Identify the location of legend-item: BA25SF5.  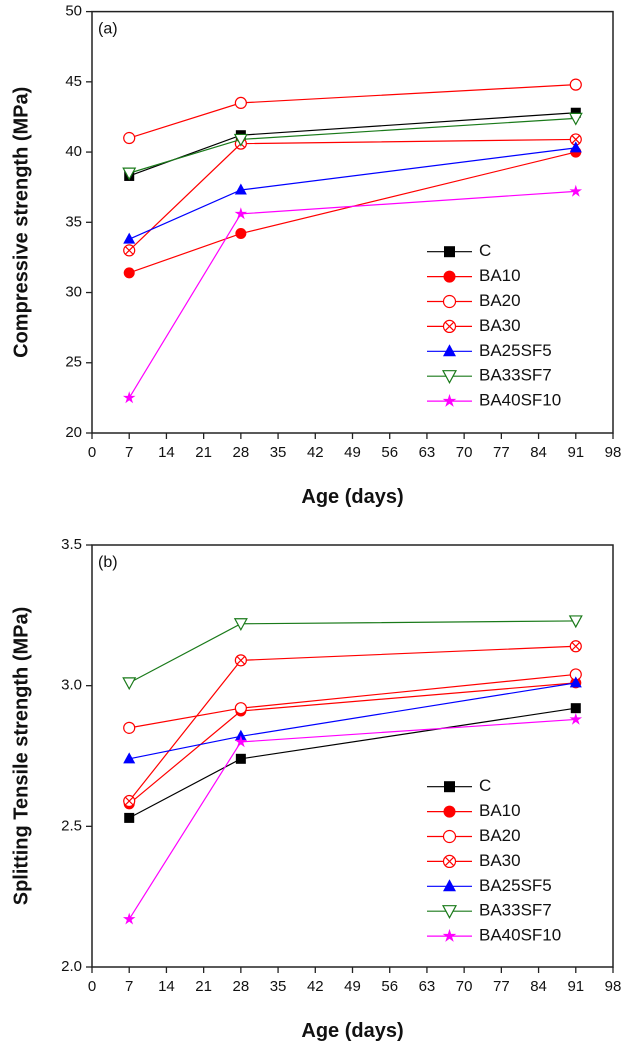
(489, 350).